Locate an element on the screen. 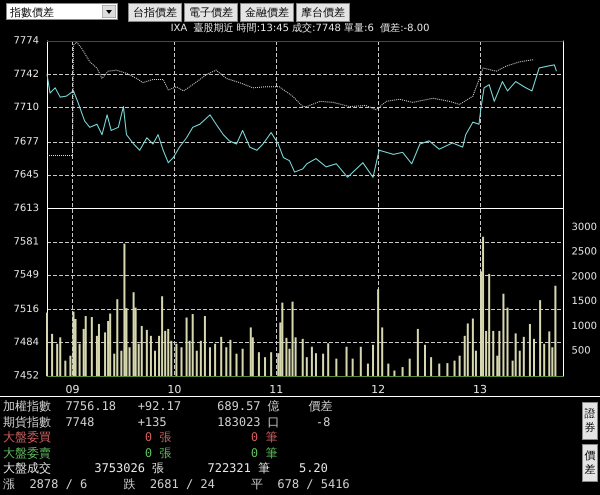 The width and height of the screenshot is (600, 495). y2-tick-label: 1500 is located at coordinates (585, 302).